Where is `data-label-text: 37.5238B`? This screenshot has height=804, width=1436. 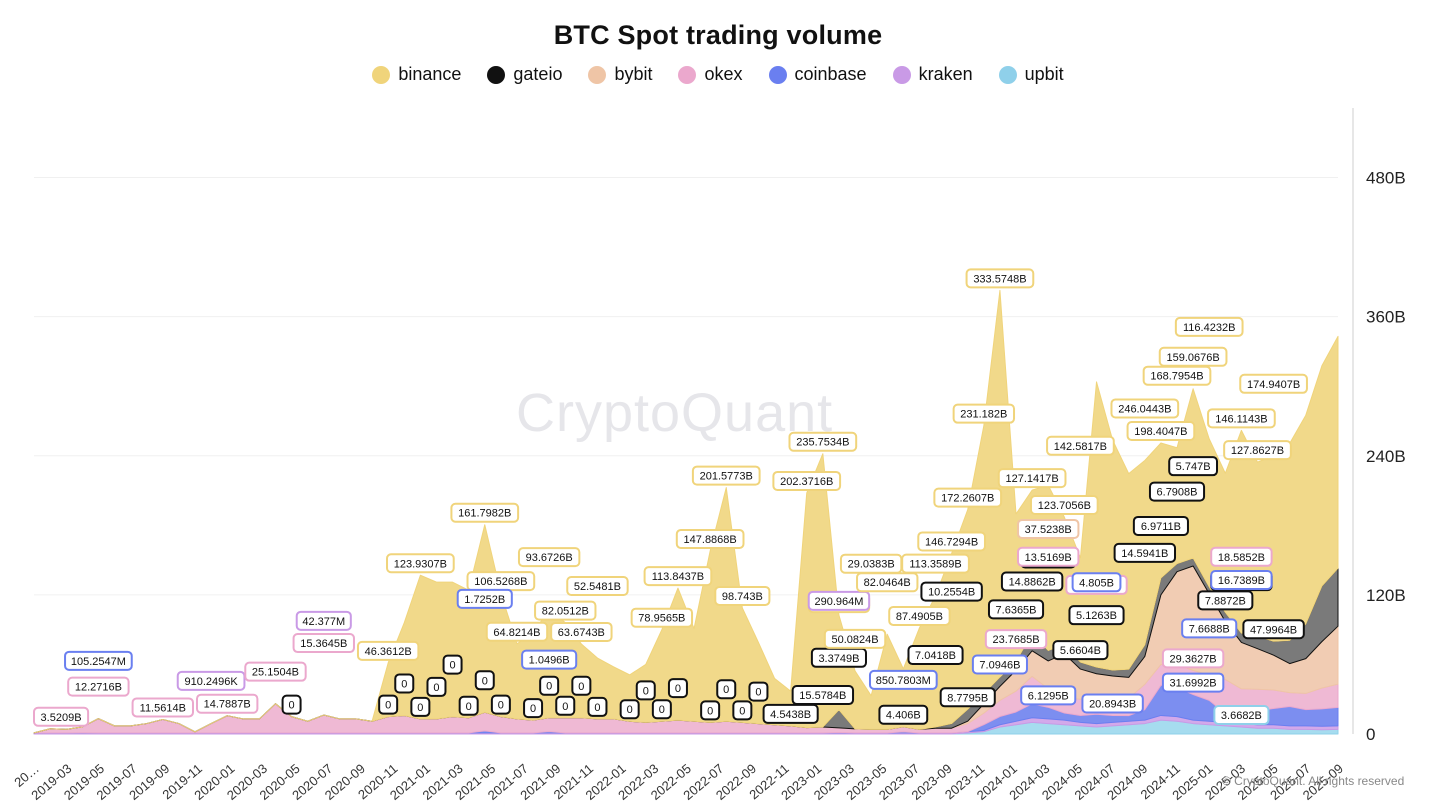
data-label-text: 37.5238B is located at coordinates (1048, 530).